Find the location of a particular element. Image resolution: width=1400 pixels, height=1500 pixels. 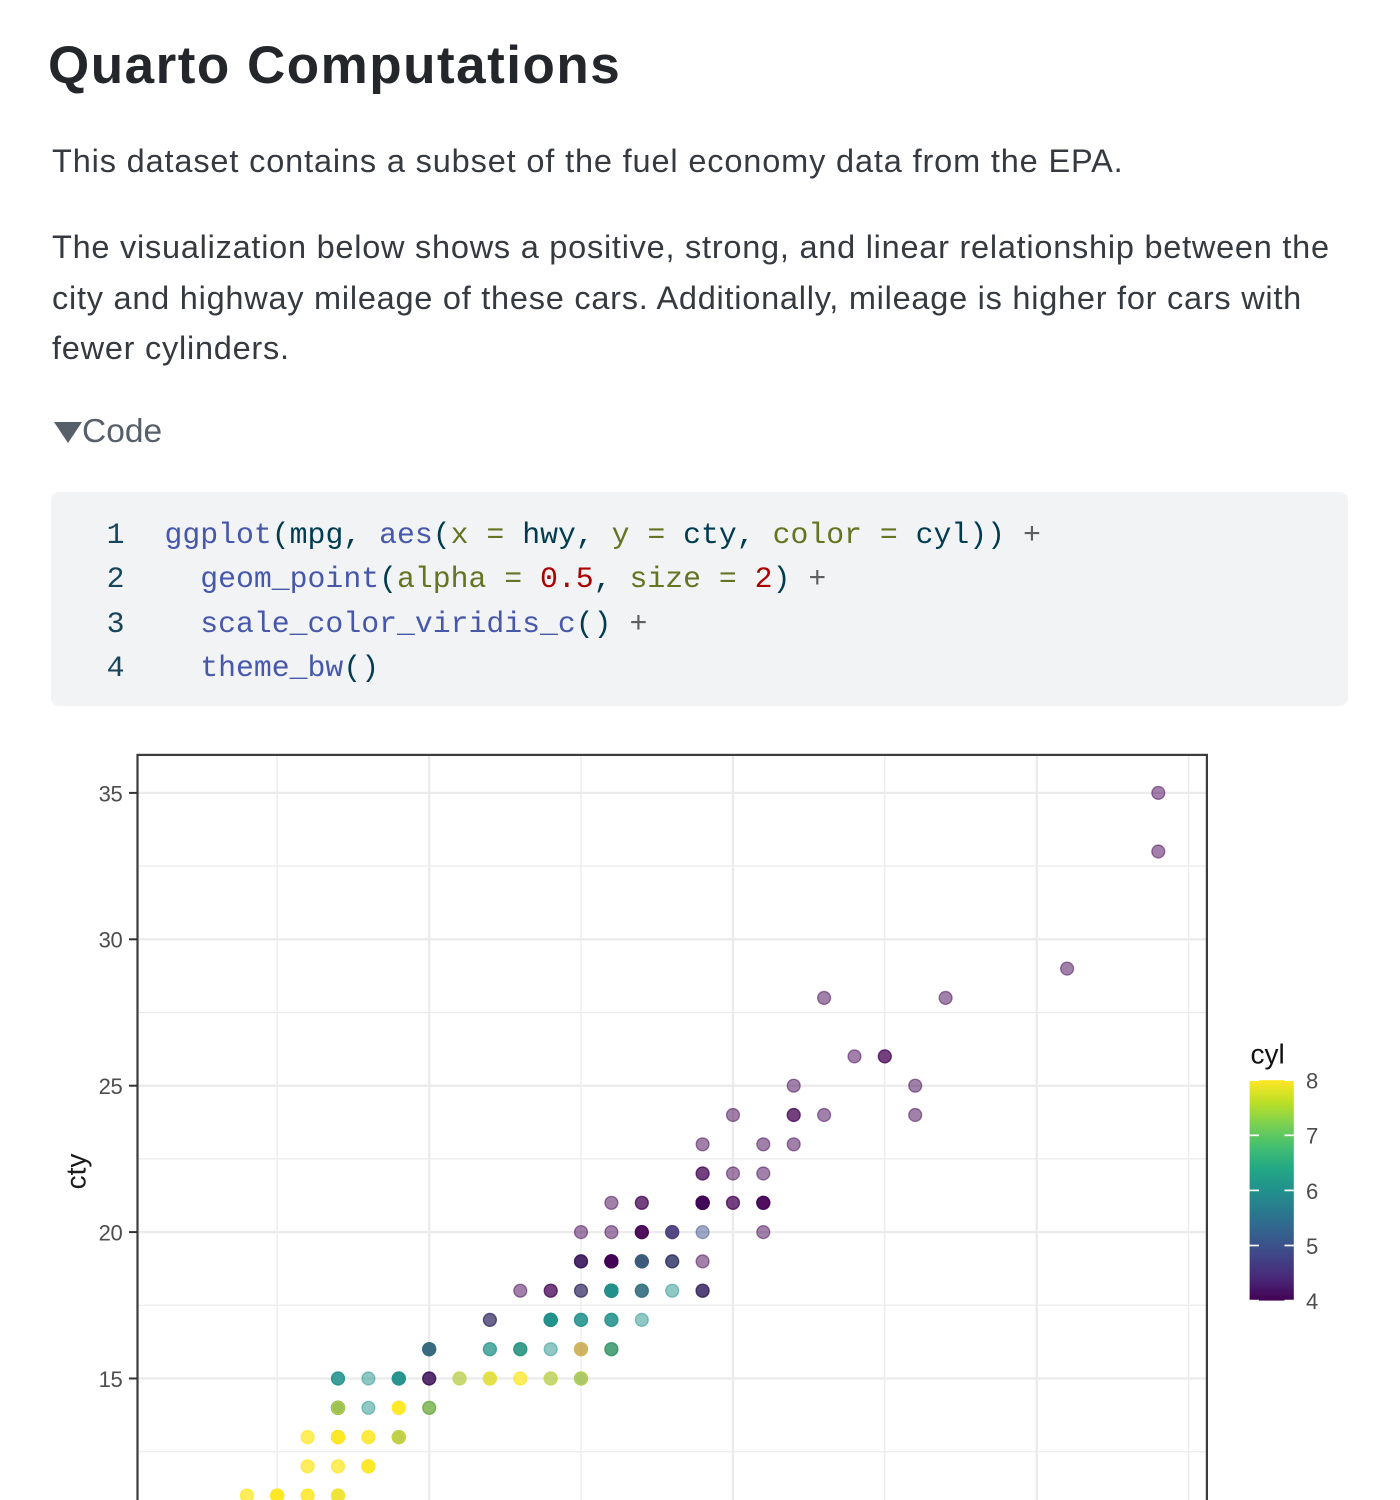

svg-text: cty is located at coordinates (76, 1172).